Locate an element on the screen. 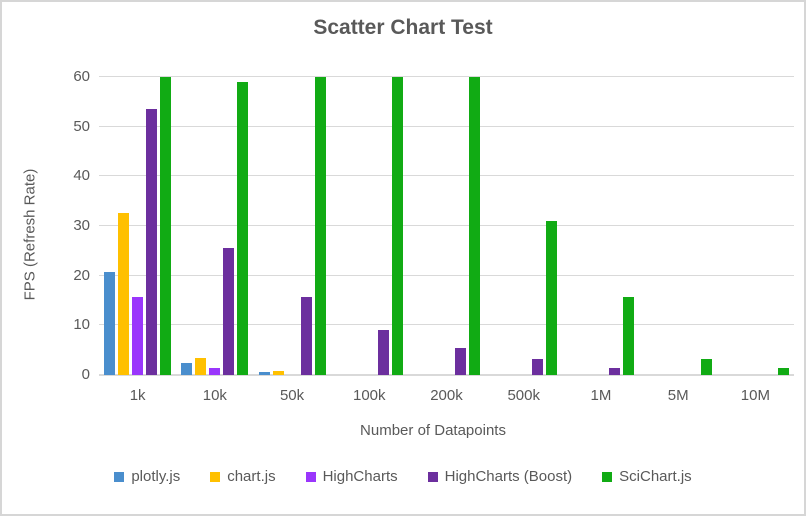 This screenshot has width=806, height=516. bar-plotly-js-10k is located at coordinates (187, 368).